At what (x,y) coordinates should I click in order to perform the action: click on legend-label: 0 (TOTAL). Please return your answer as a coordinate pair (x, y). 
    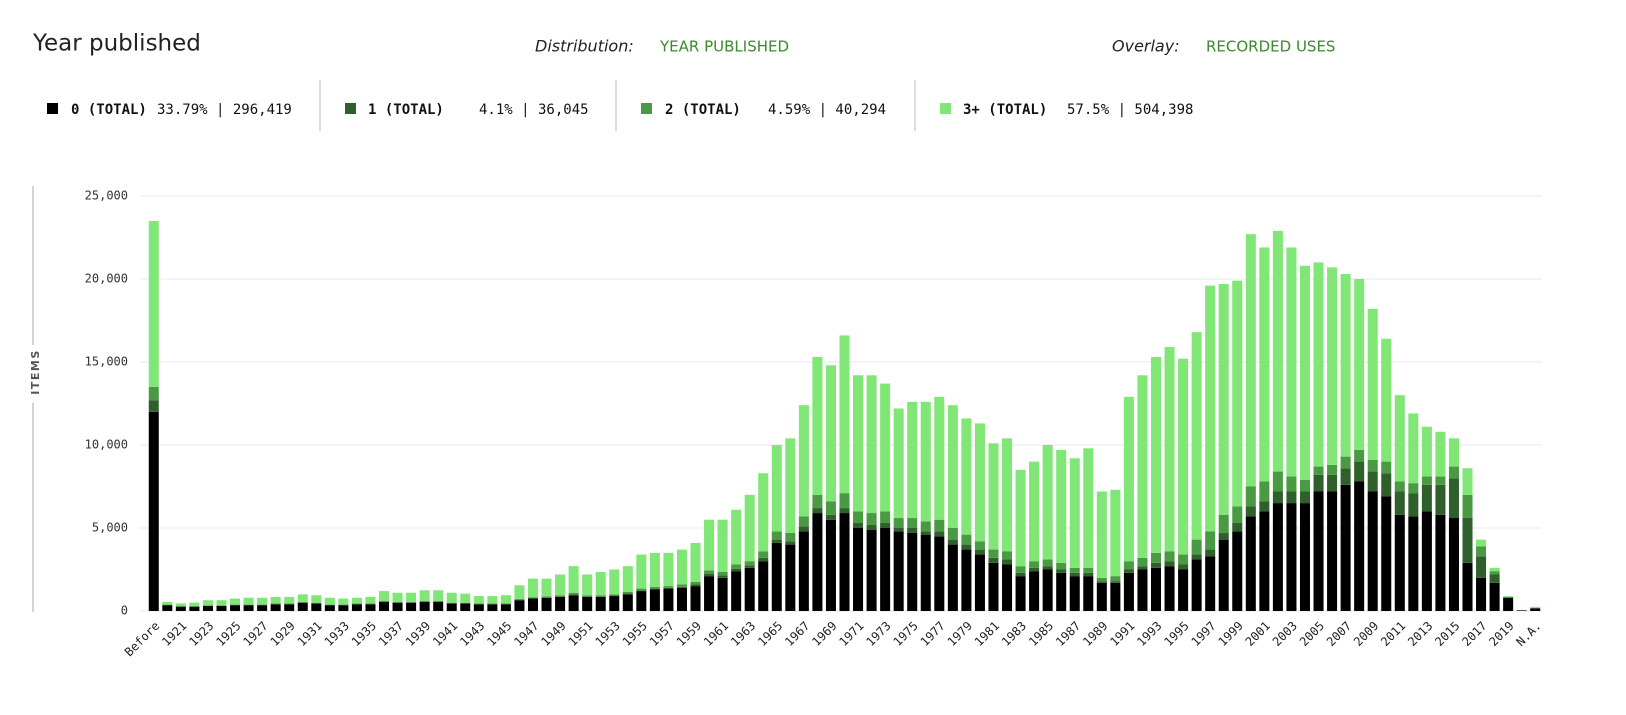
    Looking at the image, I should click on (109, 110).